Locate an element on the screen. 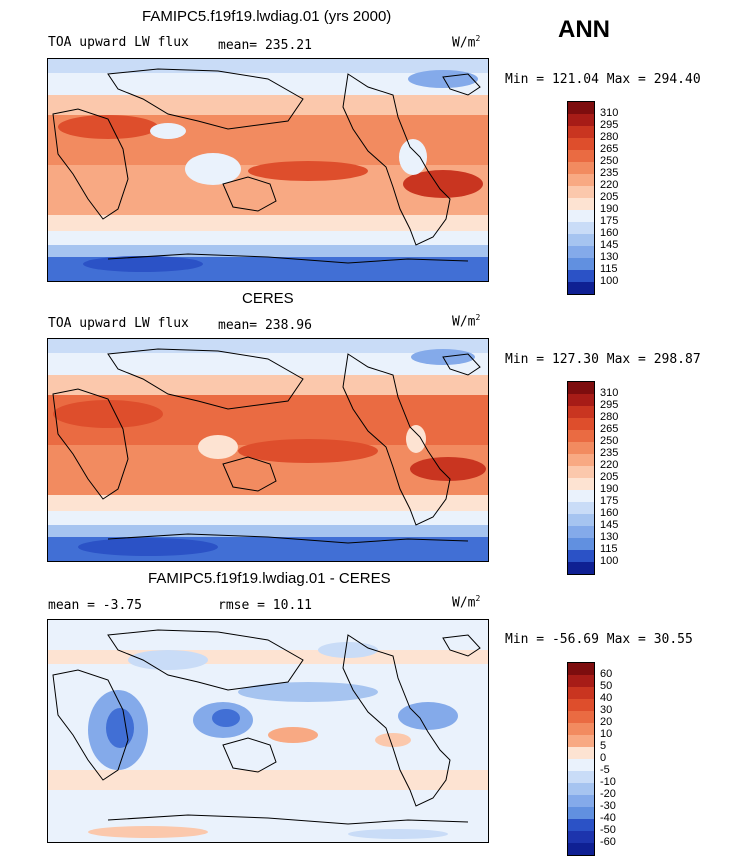 The image size is (733, 856). panel-left-label-diff: mean = -3.75 is located at coordinates (95, 605).